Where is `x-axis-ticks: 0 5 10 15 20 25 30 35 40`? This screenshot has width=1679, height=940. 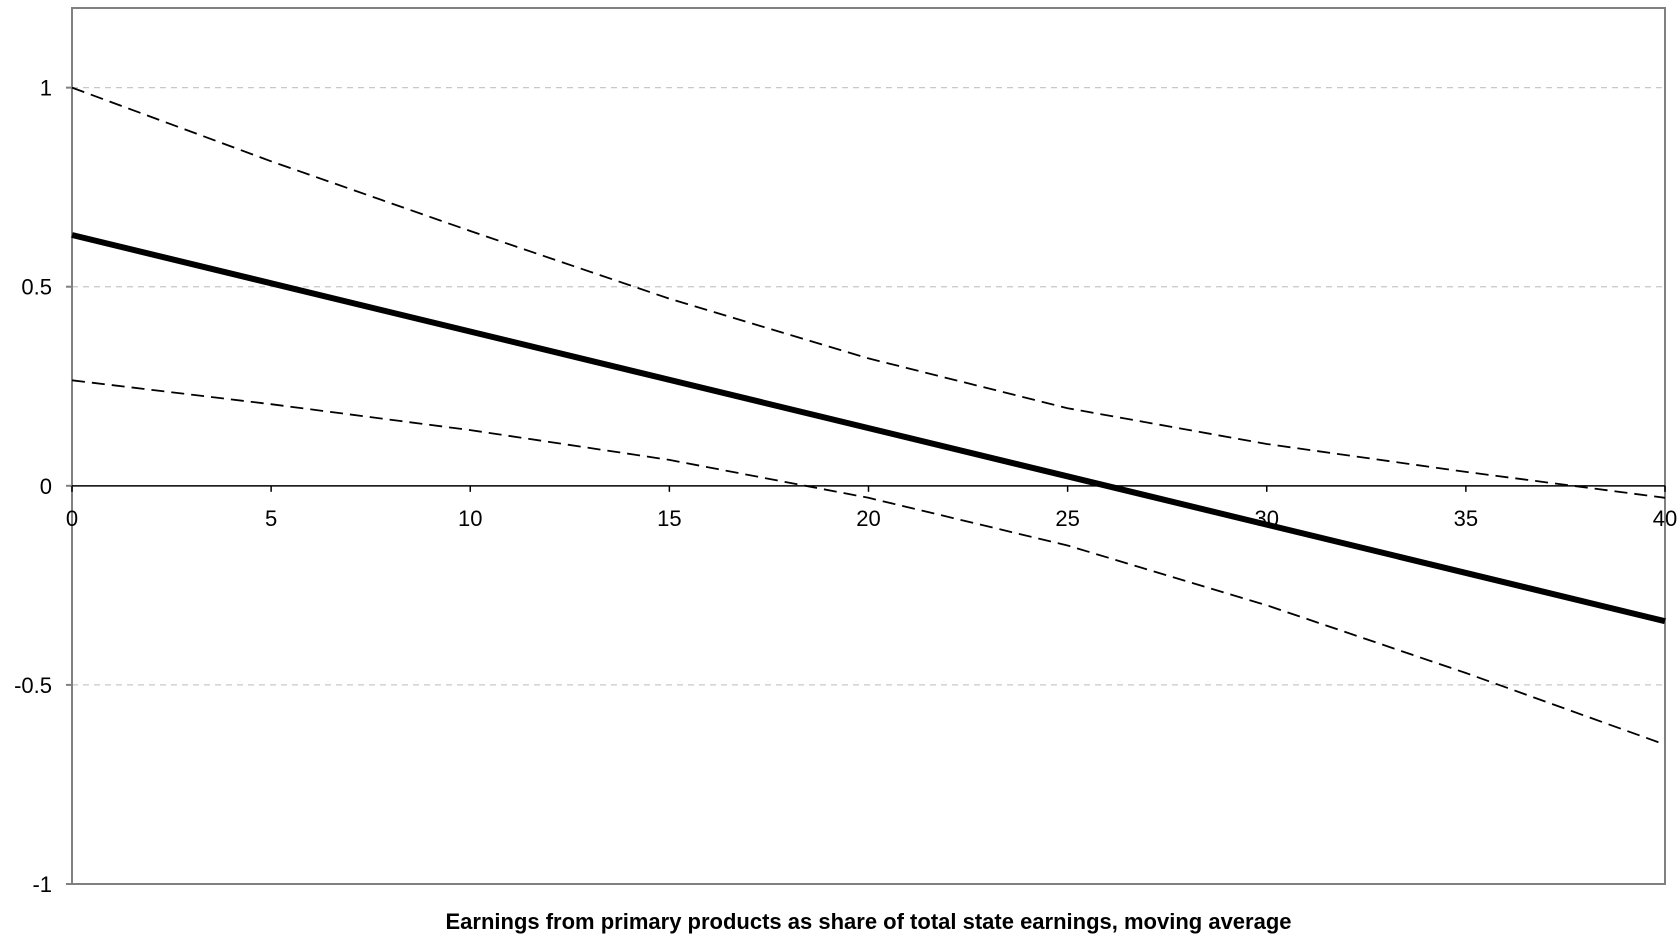
x-axis-ticks: 0 5 10 15 20 25 30 35 40 is located at coordinates (871, 508).